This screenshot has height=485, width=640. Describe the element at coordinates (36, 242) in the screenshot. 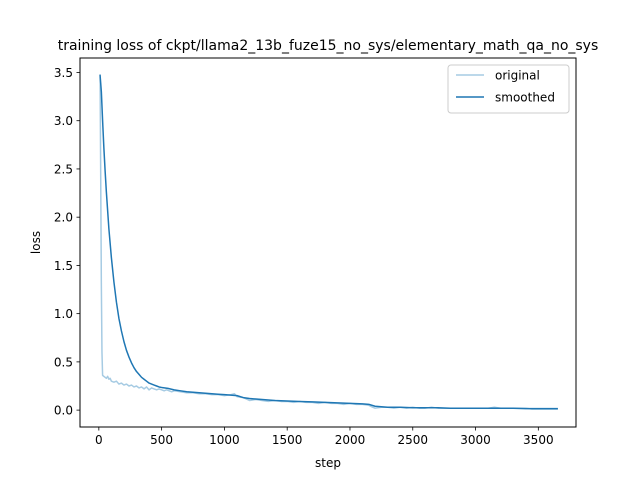

I see `y-axis-label: loss` at that location.